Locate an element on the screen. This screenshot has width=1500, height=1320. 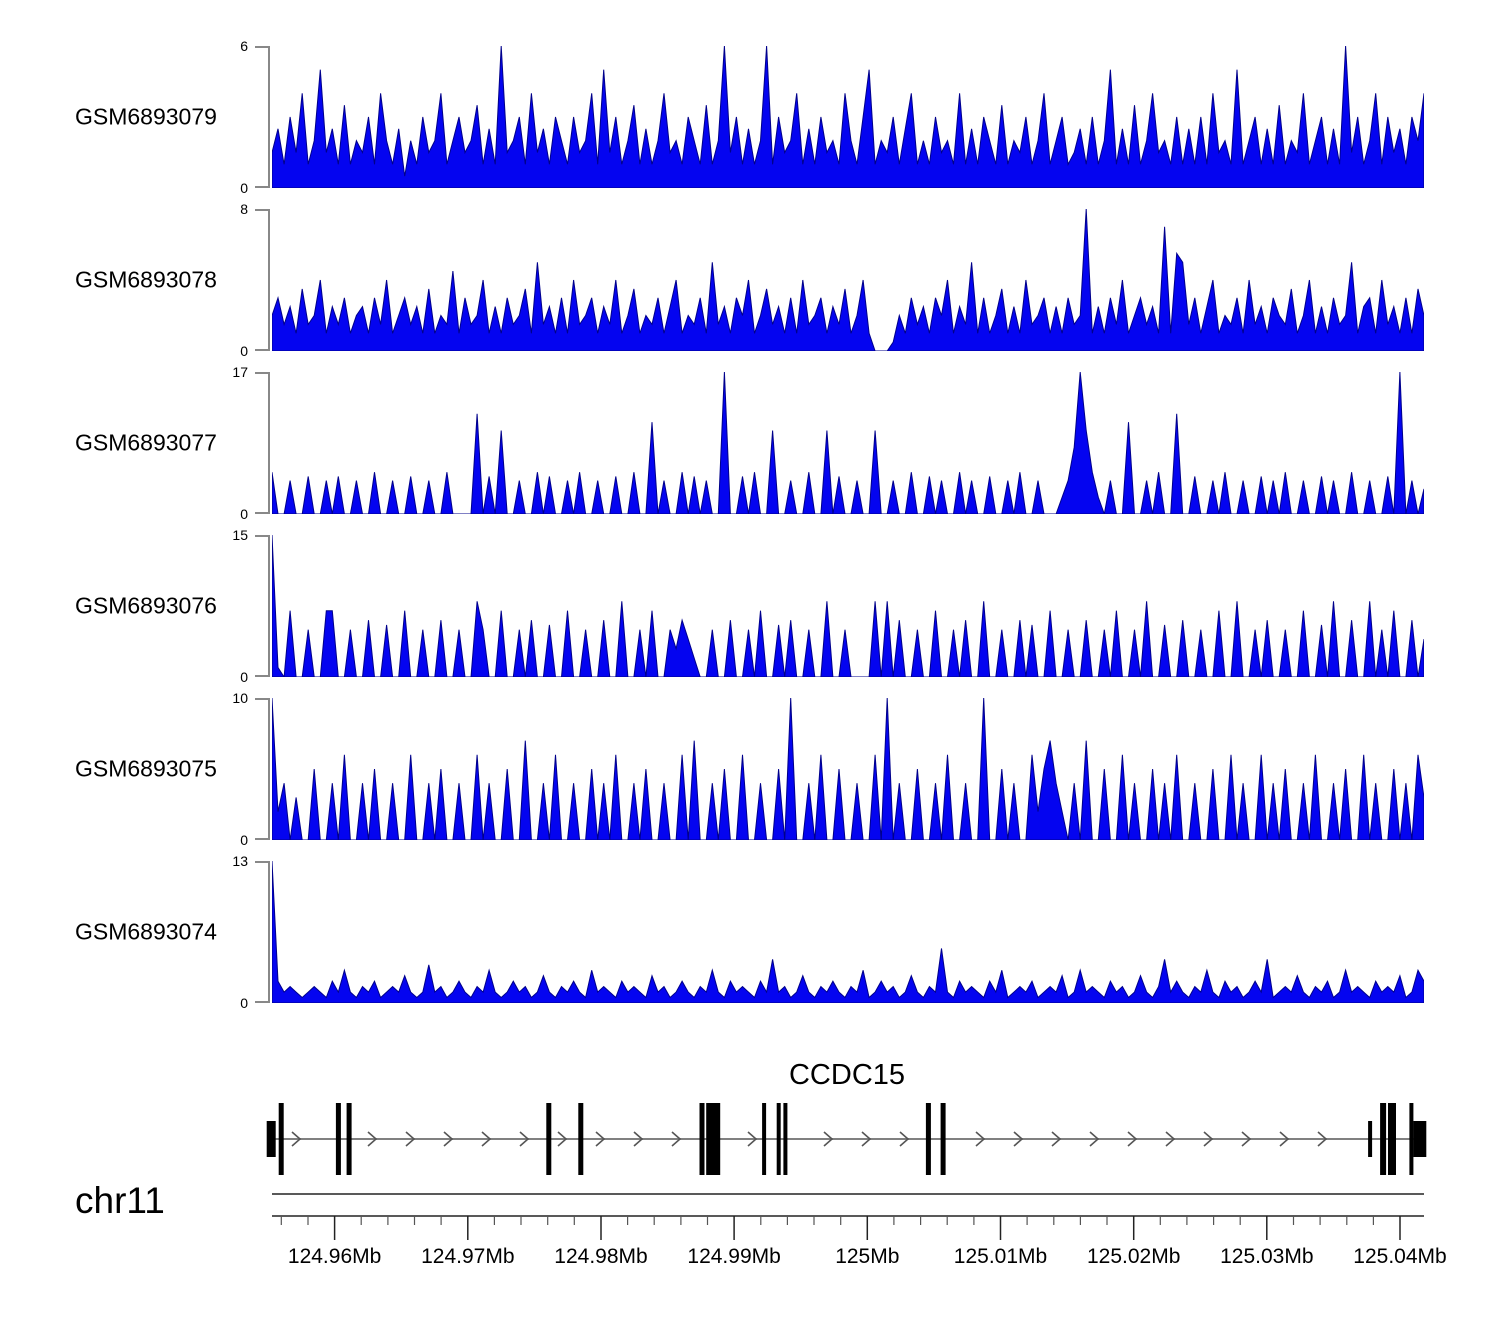
axis-tick-label: 124.96Mb is located at coordinates (334, 1256).